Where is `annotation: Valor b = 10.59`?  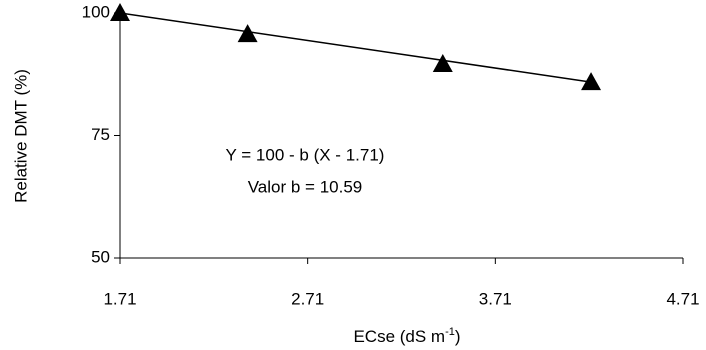 annotation: Valor b = 10.59 is located at coordinates (305, 186).